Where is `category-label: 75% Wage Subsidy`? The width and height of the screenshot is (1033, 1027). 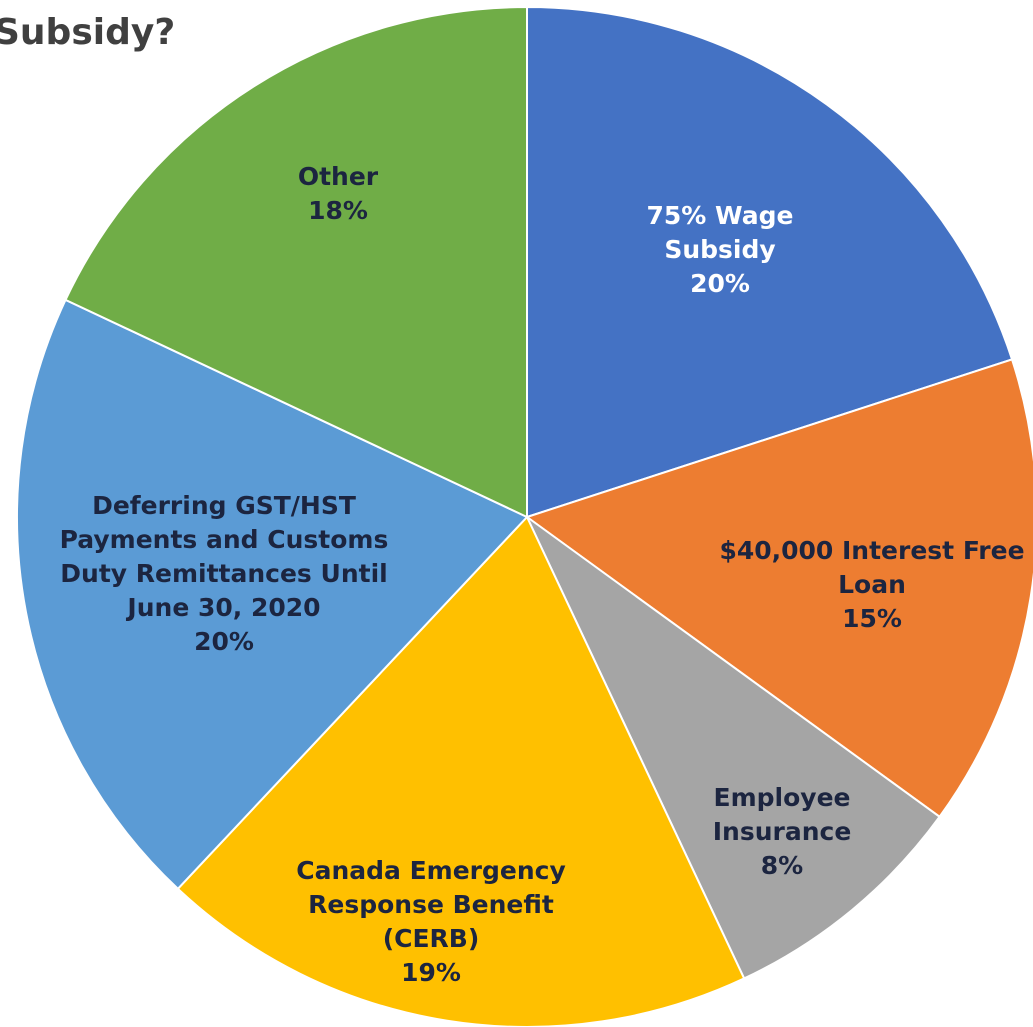
category-label: 75% Wage Subsidy is located at coordinates (720, 232).